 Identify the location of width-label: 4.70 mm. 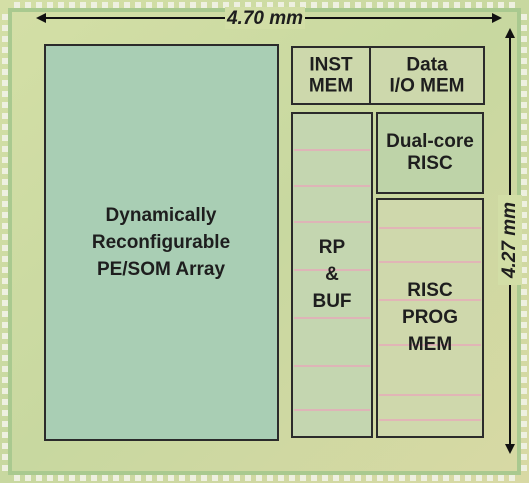
(264, 18).